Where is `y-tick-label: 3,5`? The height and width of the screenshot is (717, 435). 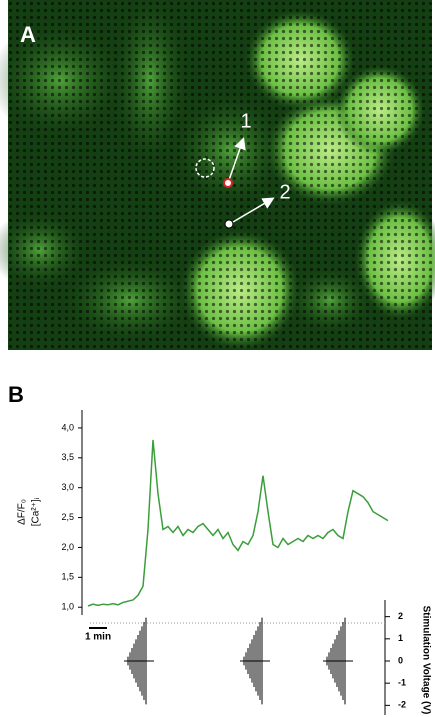
y-tick-label: 3,5 is located at coordinates (67, 457).